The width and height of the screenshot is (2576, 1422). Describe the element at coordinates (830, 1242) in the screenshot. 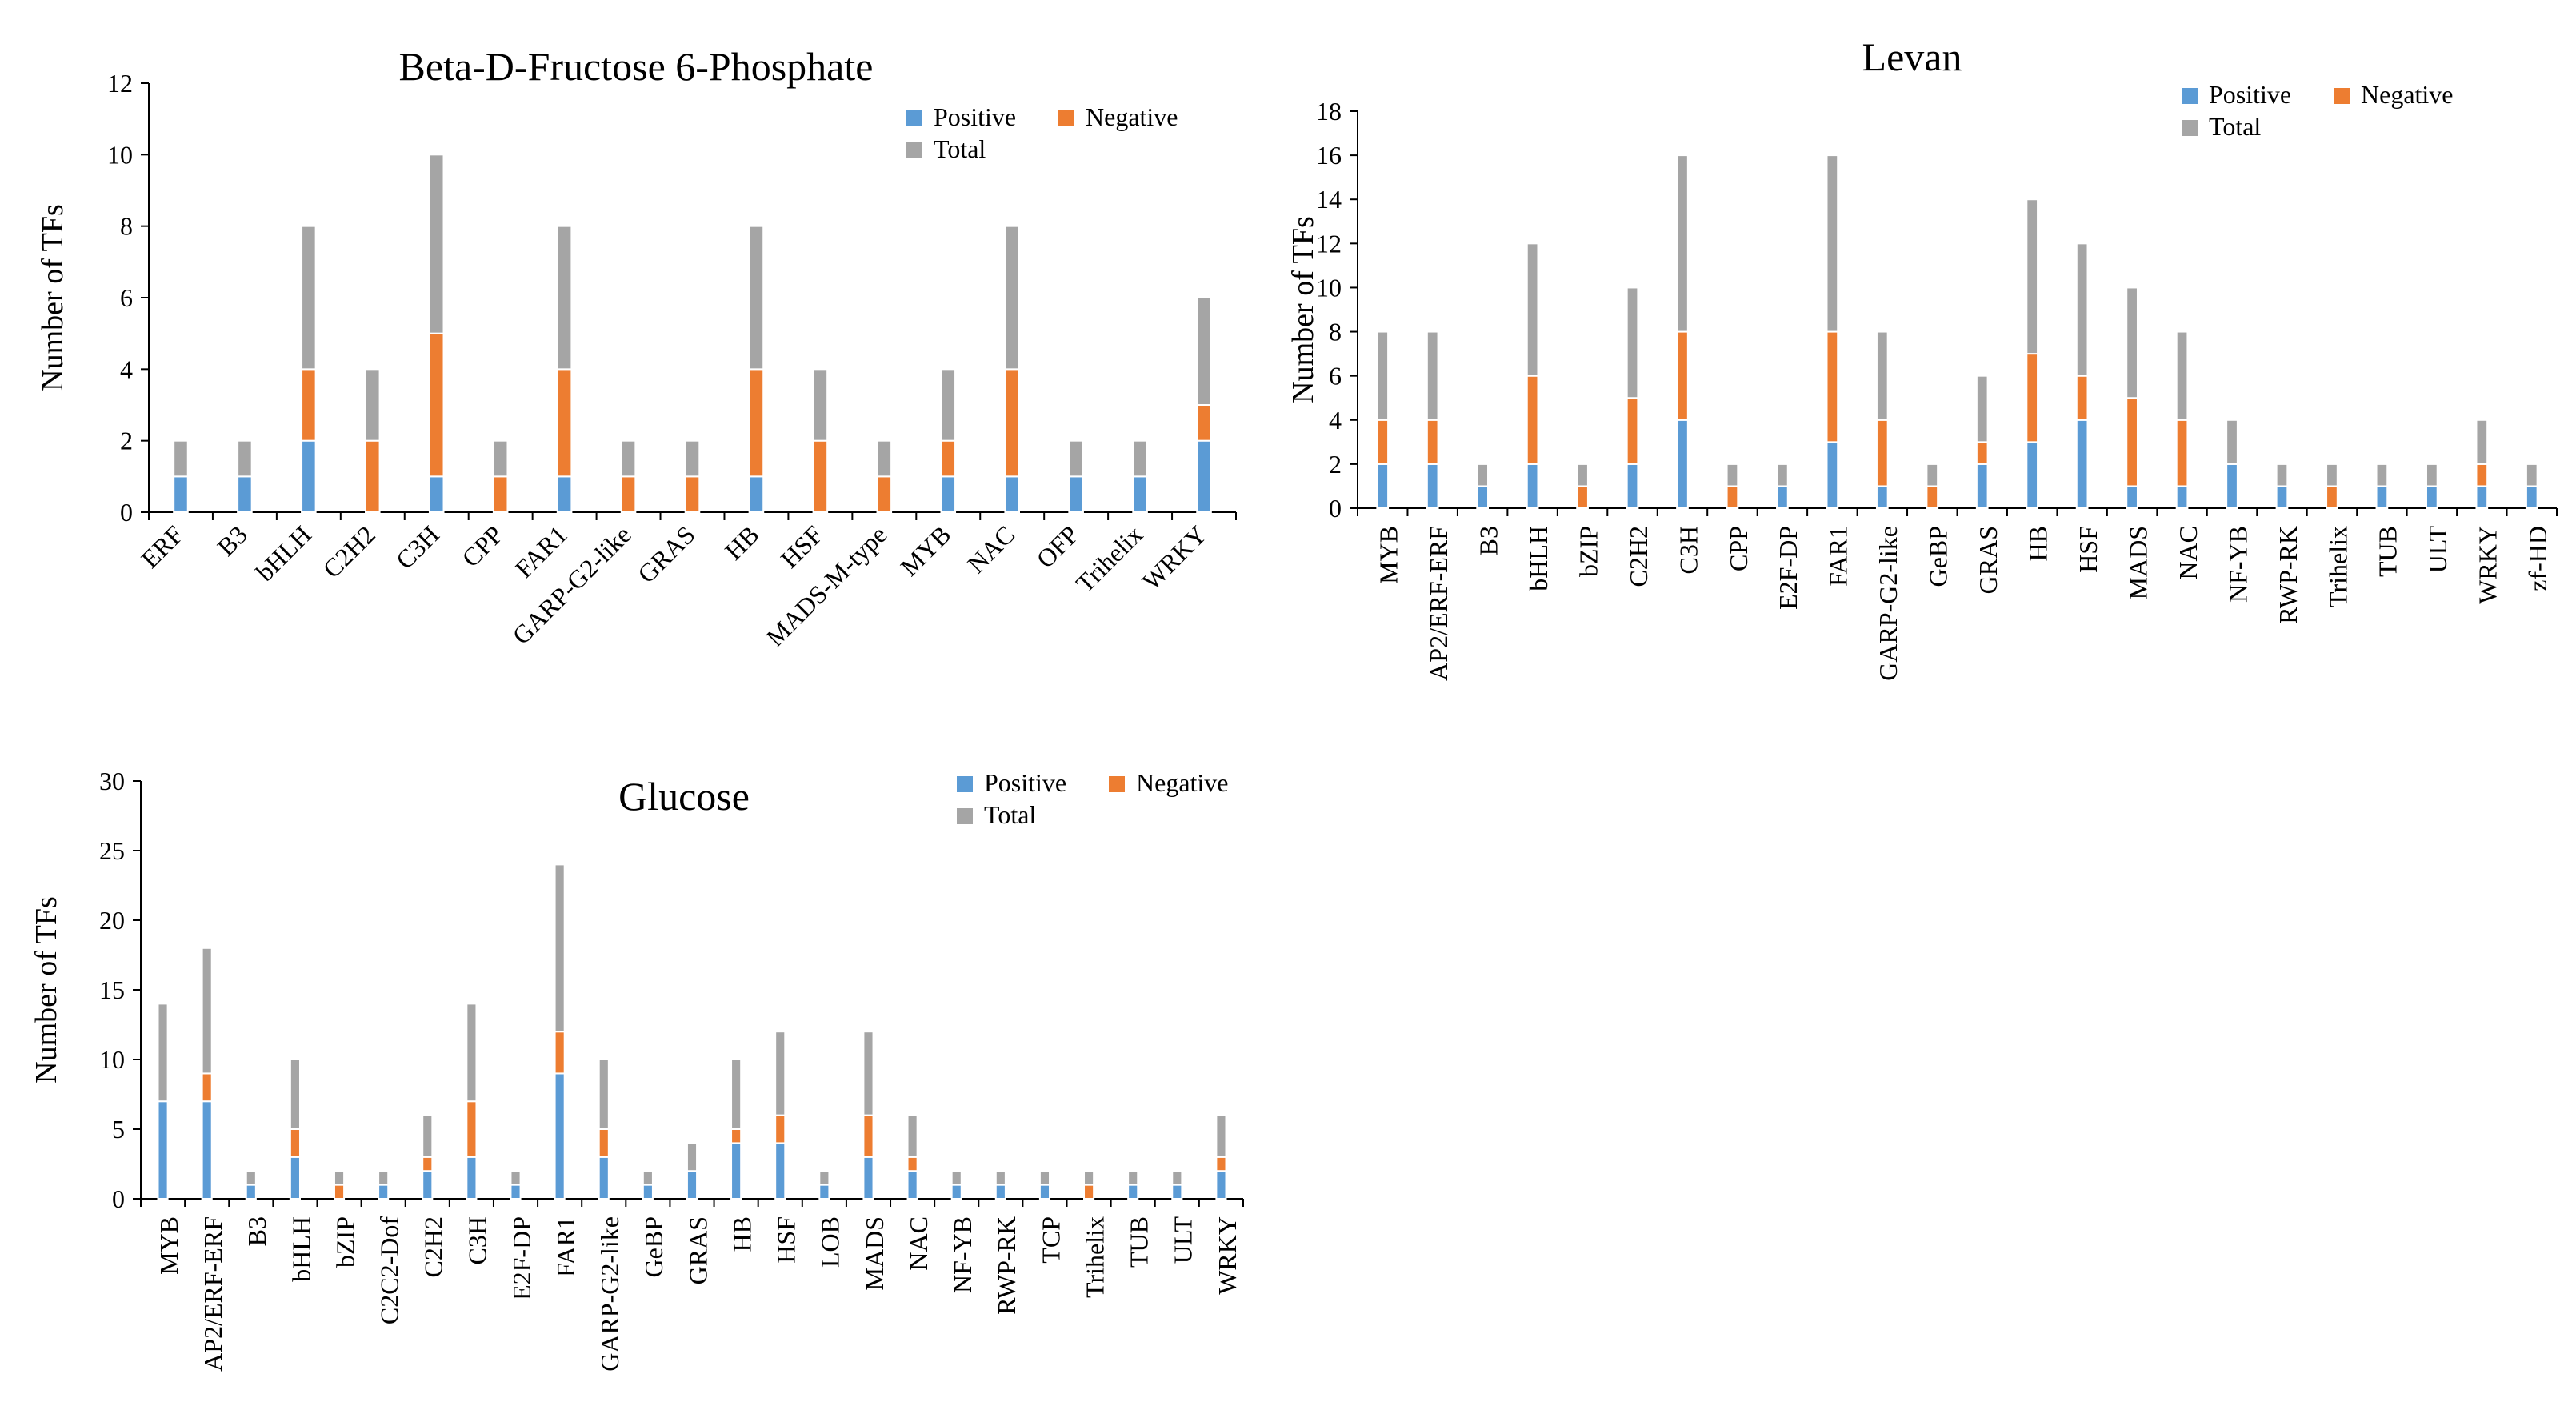

I see `x-tick-label: LOB` at that location.